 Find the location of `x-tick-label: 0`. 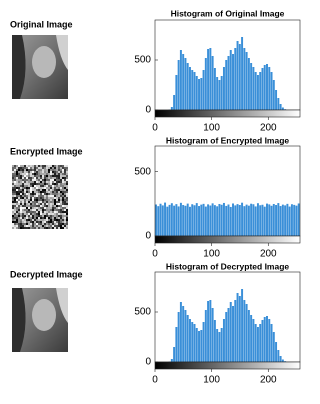

x-tick-label: 0 is located at coordinates (155, 380).